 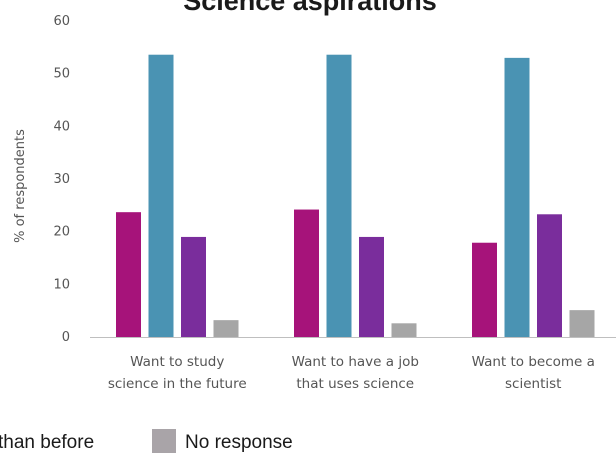 I want to click on legend-swatch, so click(x=164, y=441).